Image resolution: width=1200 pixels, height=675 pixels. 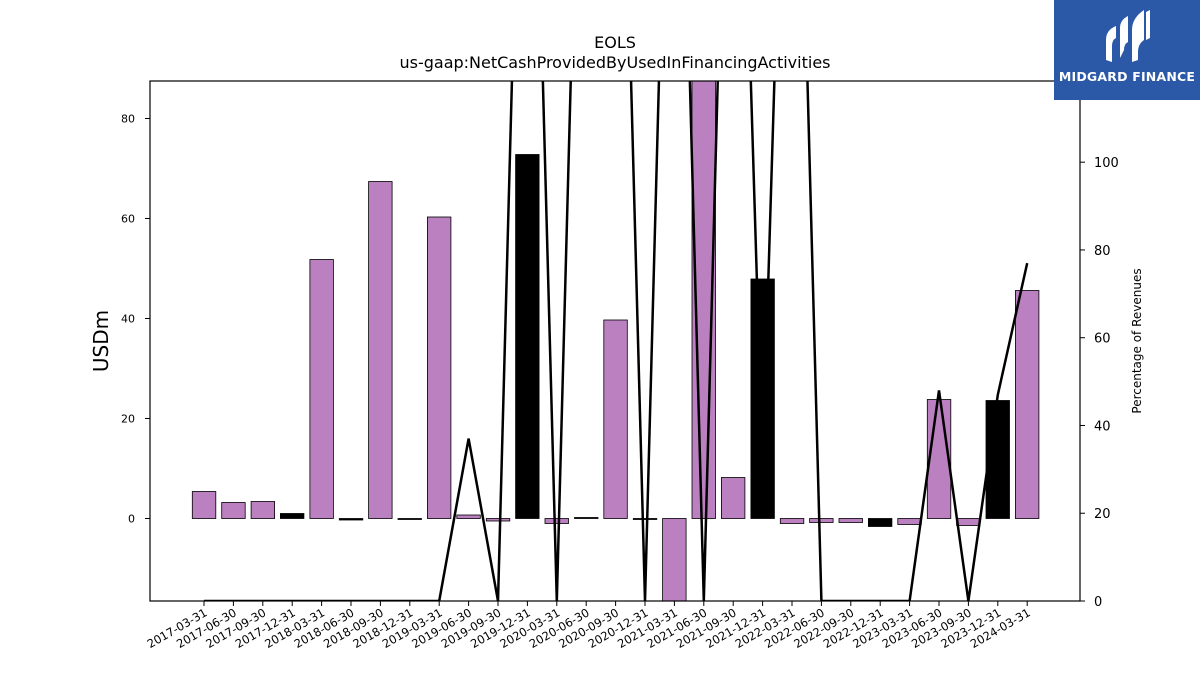 I want to click on left-axis: 0 20 40 60 80, so click(x=135, y=319).